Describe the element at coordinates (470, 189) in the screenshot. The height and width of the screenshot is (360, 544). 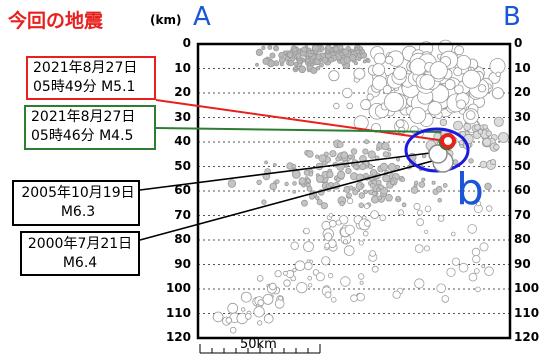
I see `region-b-label: b` at that location.